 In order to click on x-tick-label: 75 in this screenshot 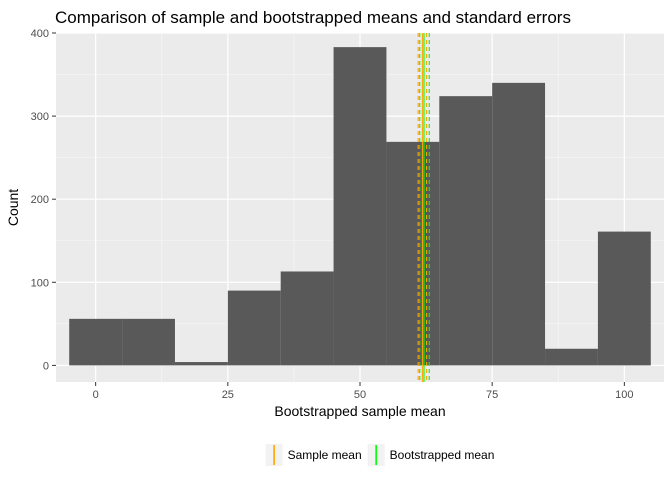, I will do `click(492, 395)`.